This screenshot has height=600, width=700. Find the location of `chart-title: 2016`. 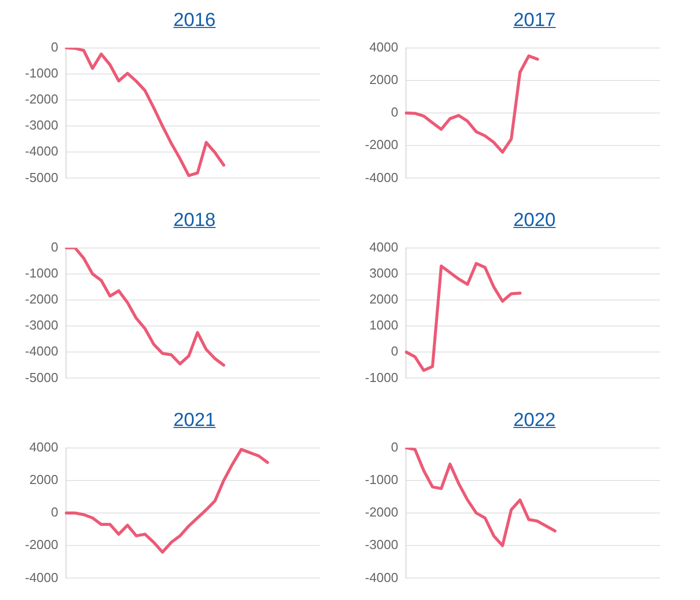

chart-title: 2016 is located at coordinates (194, 20).